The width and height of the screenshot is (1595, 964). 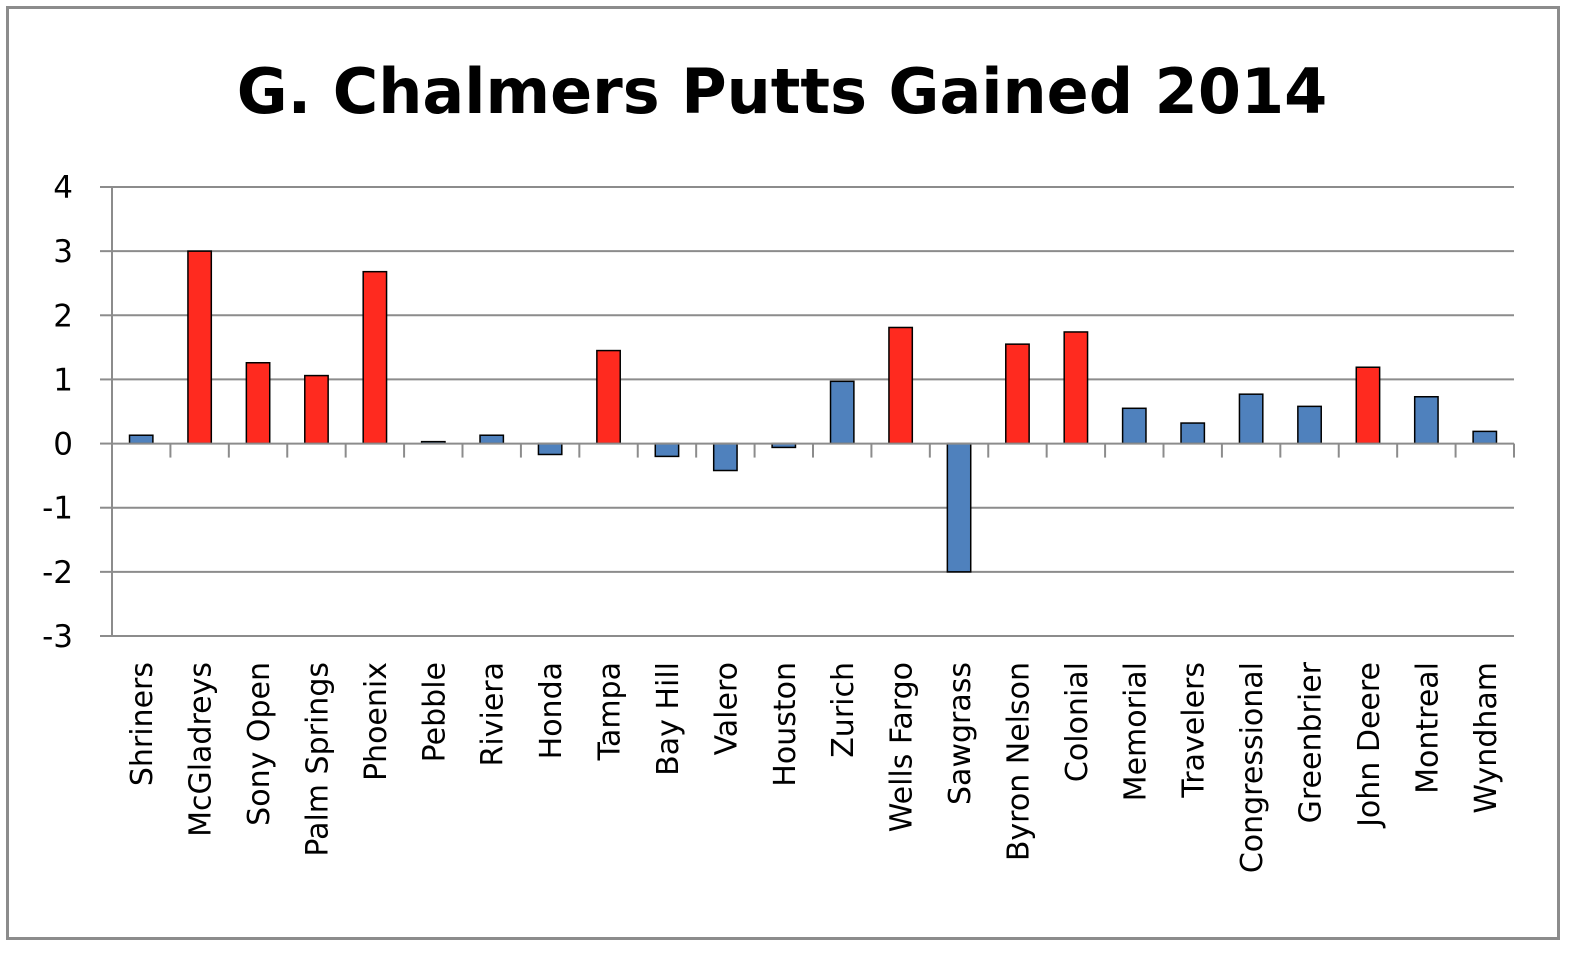 I want to click on category-label: Honda, so click(x=551, y=710).